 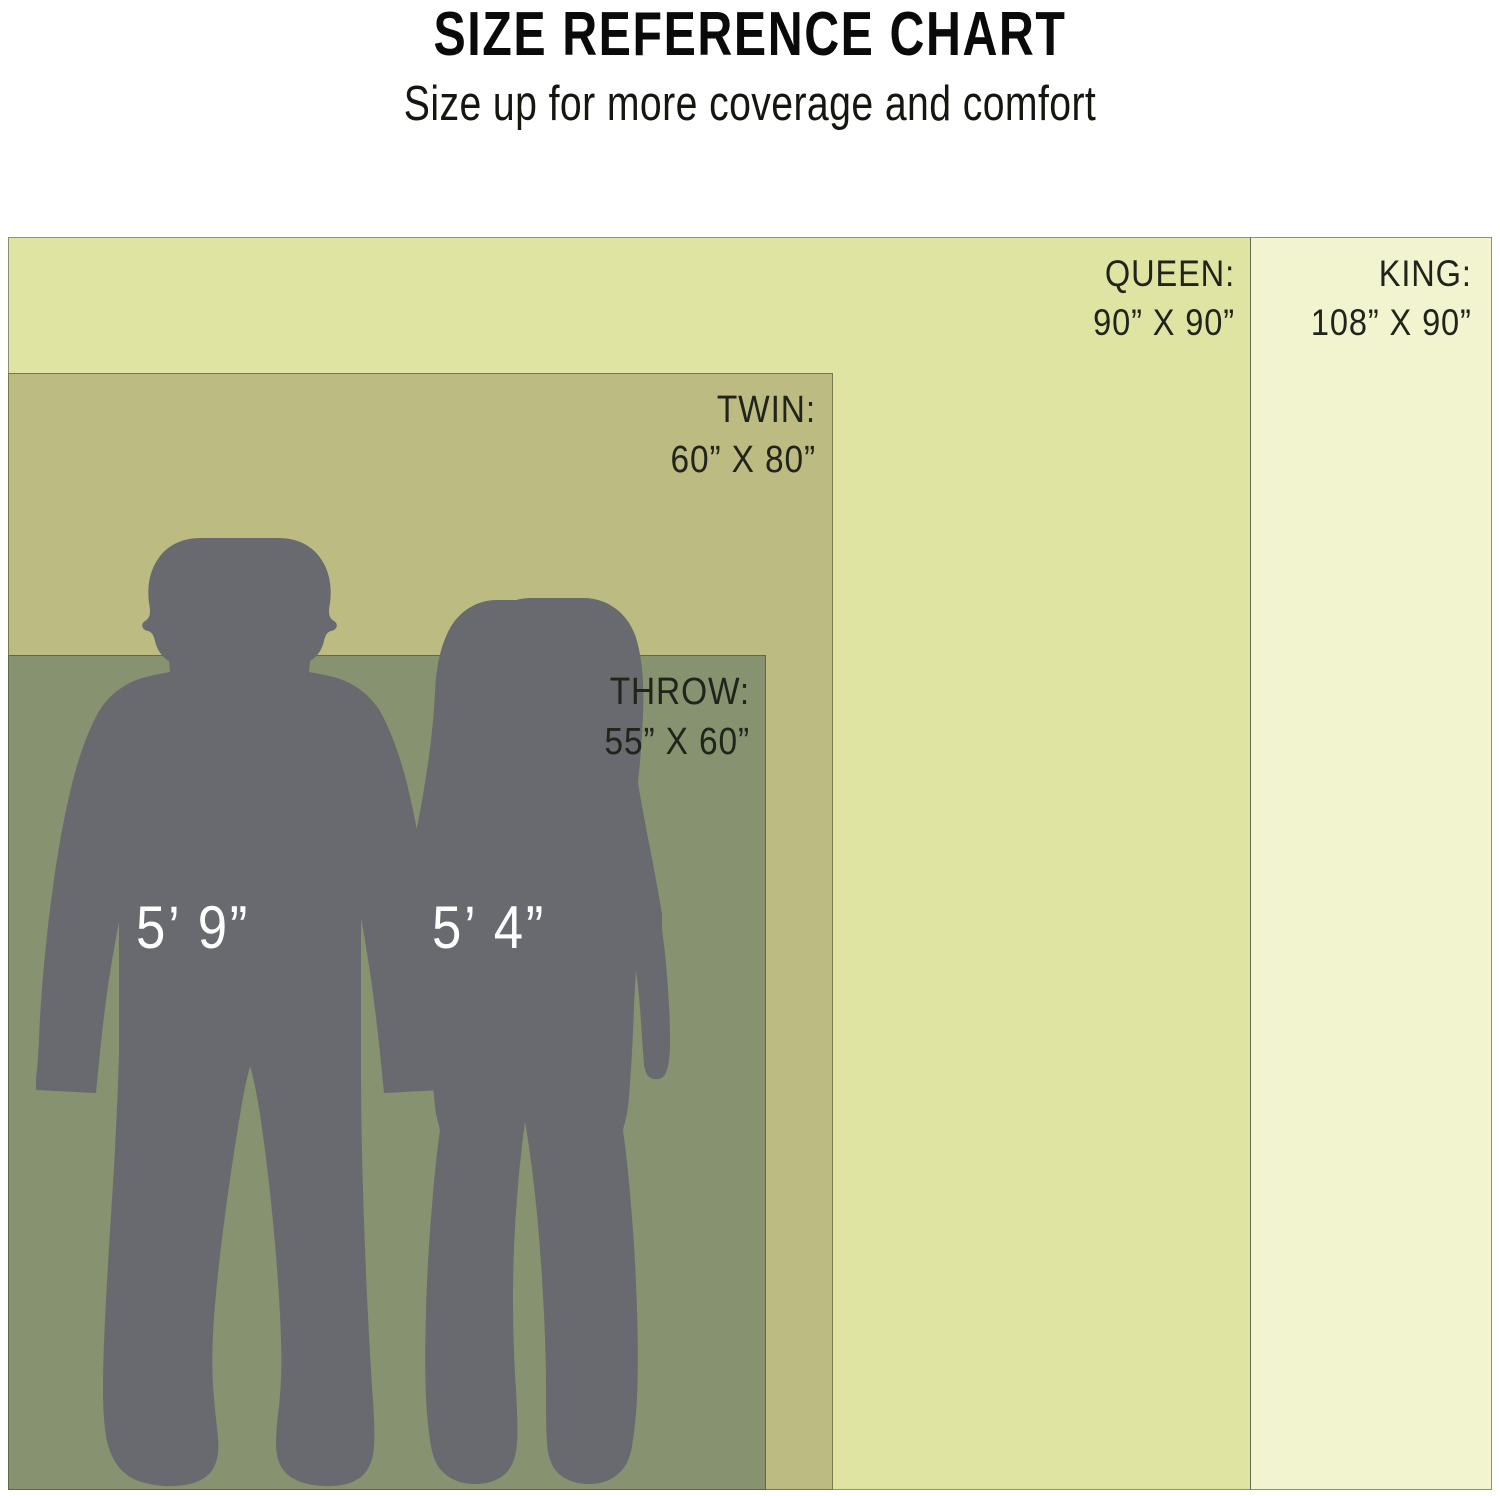 I want to click on height-label-female: 5’ 4”, so click(x=489, y=927).